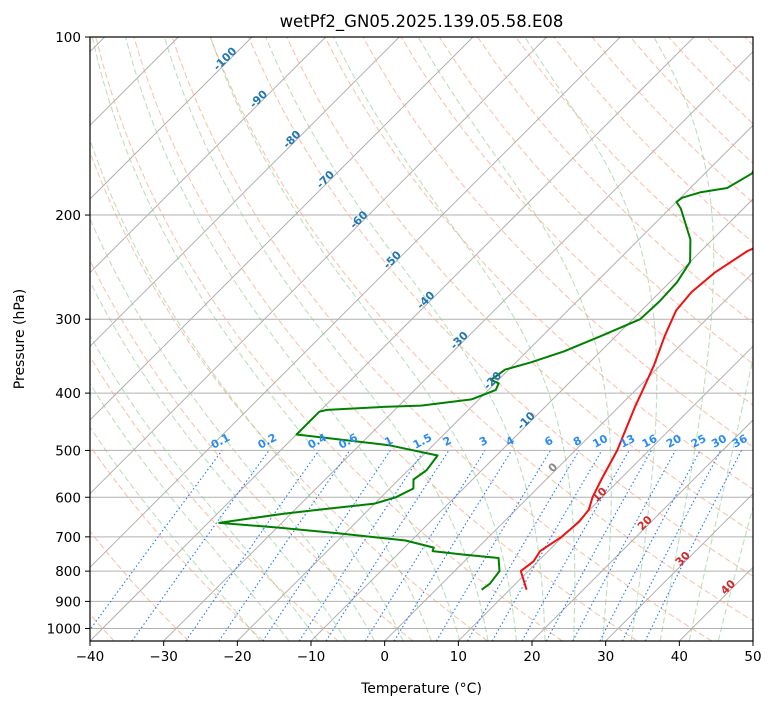  Describe the element at coordinates (68, 572) in the screenshot. I see `y-tick-label: 800` at that location.